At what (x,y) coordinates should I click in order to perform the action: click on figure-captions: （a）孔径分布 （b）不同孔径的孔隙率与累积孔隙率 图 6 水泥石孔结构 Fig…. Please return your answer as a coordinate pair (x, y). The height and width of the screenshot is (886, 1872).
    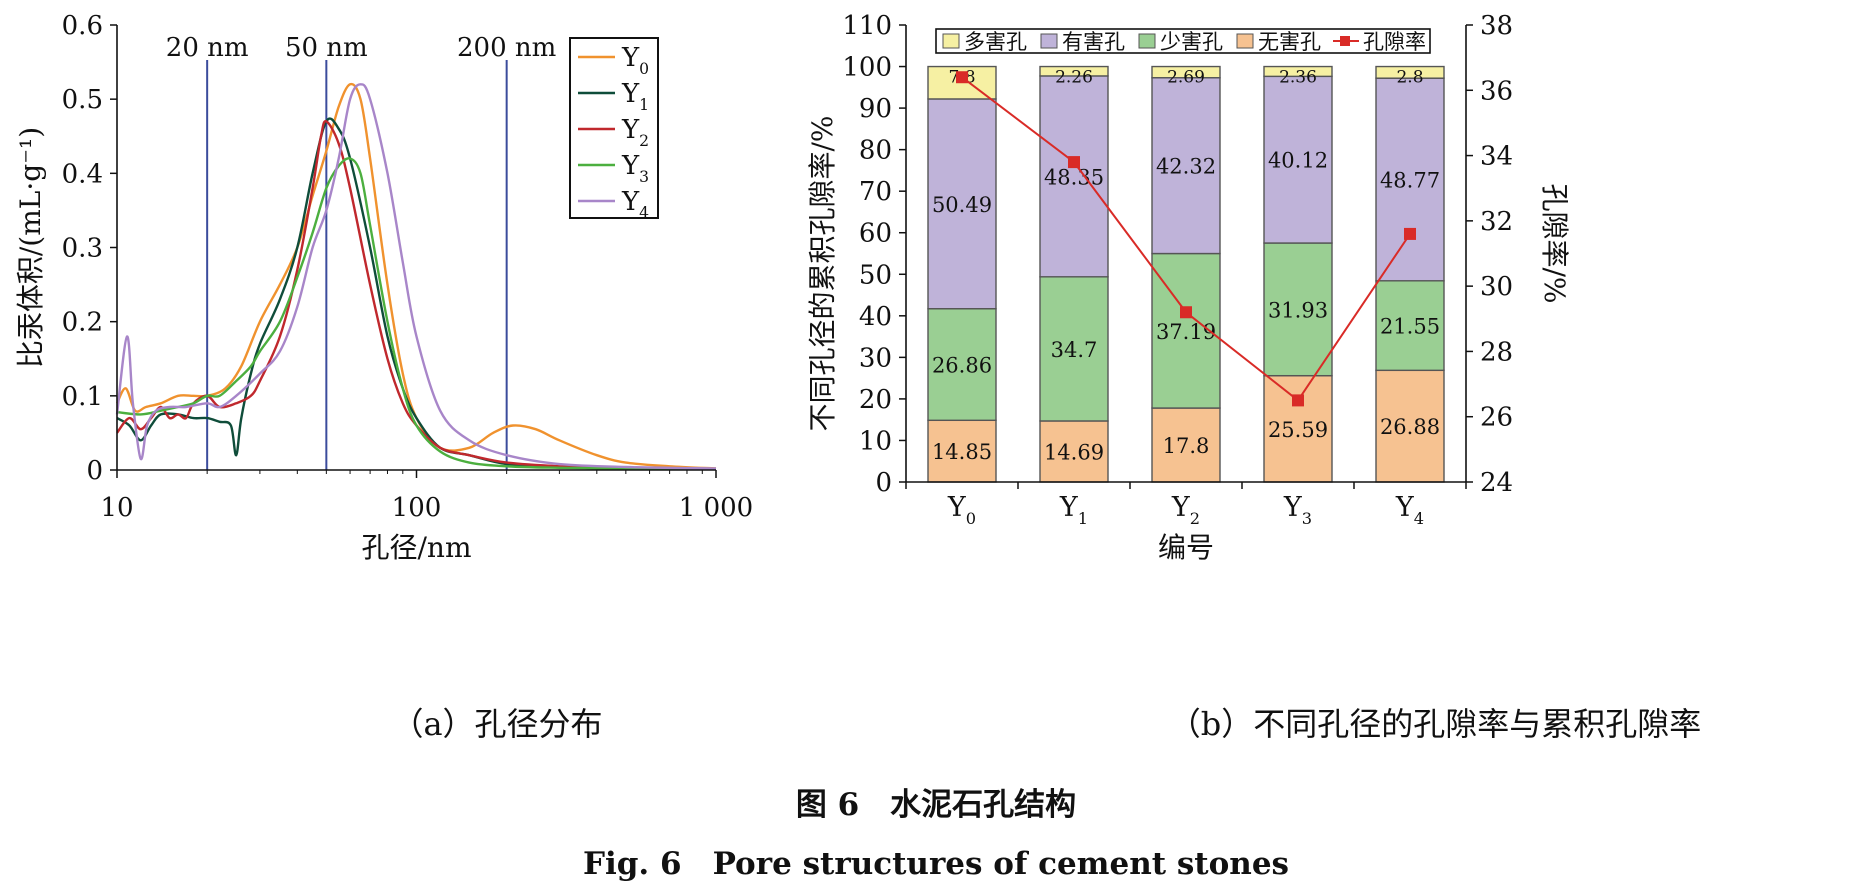
    Looking at the image, I should click on (1046, 793).